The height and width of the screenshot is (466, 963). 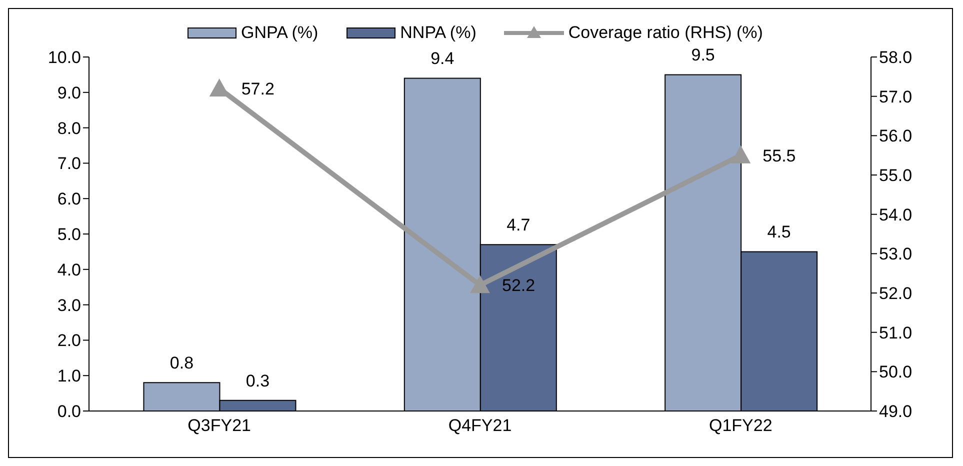 What do you see at coordinates (69, 270) in the screenshot?
I see `y-tick-label: 4.0` at bounding box center [69, 270].